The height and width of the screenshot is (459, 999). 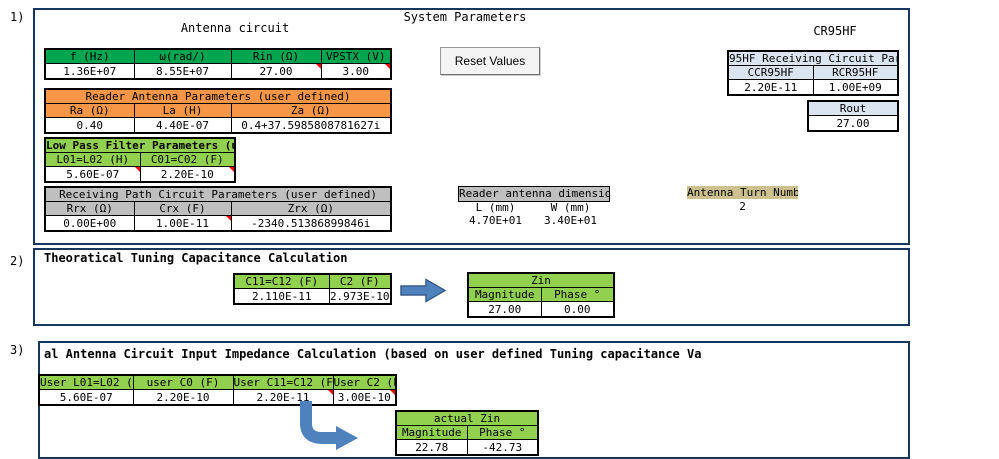 What do you see at coordinates (504, 294) in the screenshot?
I see `zin-header-magnitude: Magnitude` at bounding box center [504, 294].